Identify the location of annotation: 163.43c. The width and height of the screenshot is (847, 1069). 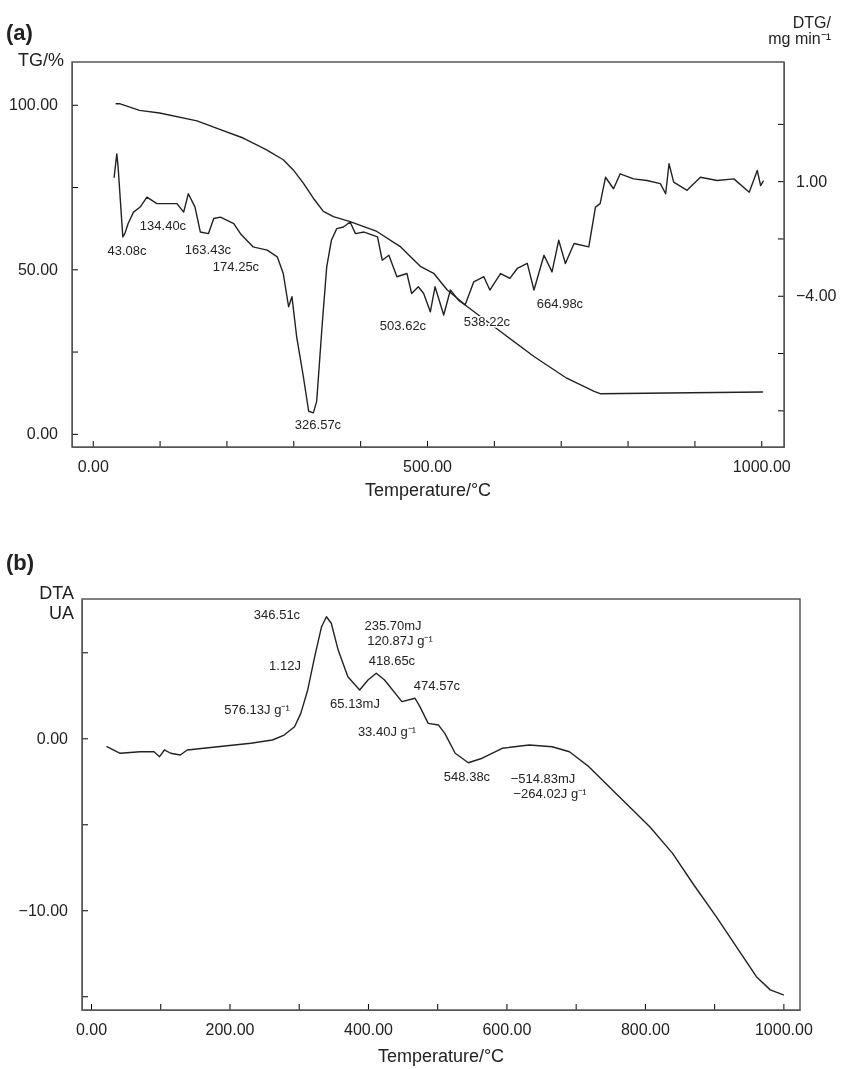
(208, 250).